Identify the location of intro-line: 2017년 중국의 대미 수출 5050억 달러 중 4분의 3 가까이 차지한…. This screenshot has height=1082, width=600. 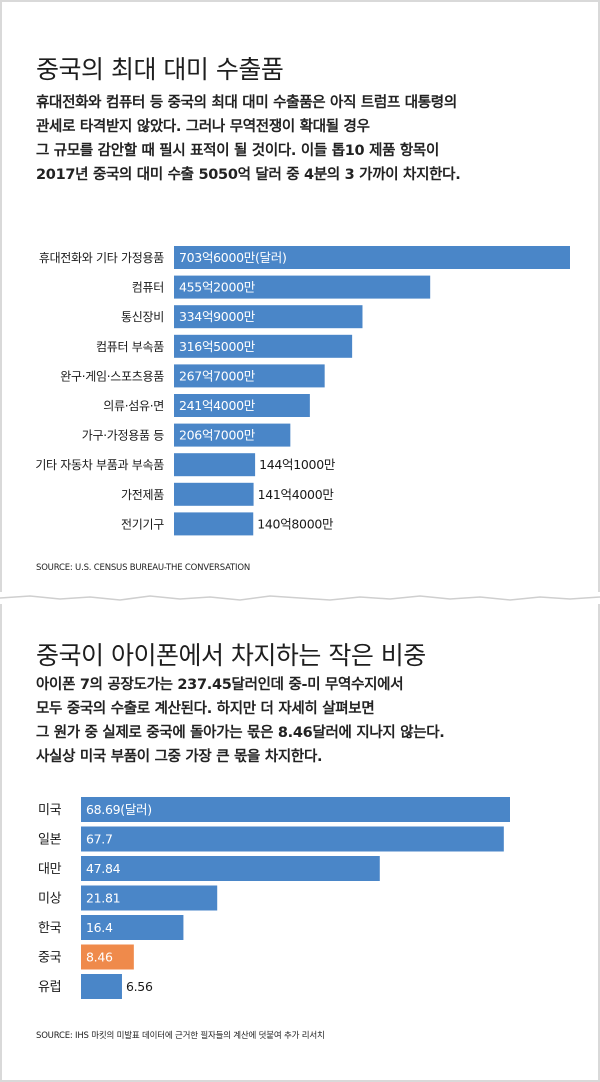
(248, 175).